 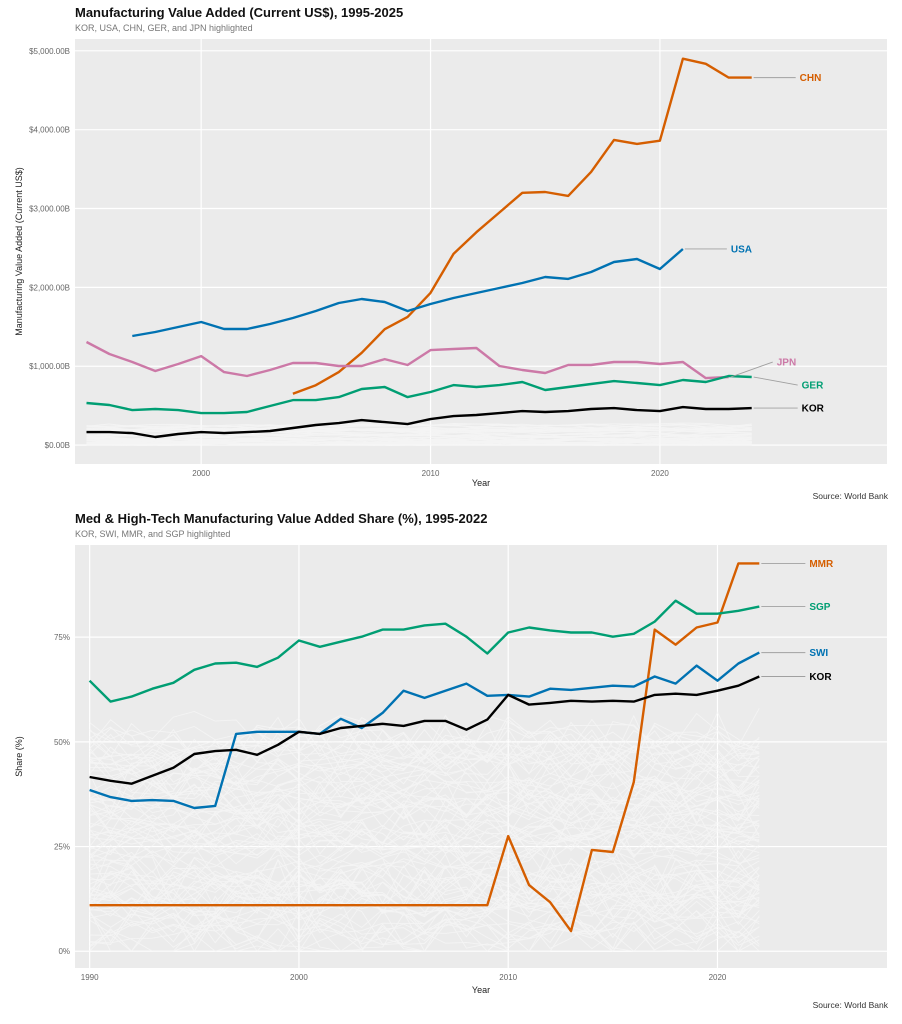 I want to click on y-tick-label: $3,000.00B, so click(x=49, y=209).